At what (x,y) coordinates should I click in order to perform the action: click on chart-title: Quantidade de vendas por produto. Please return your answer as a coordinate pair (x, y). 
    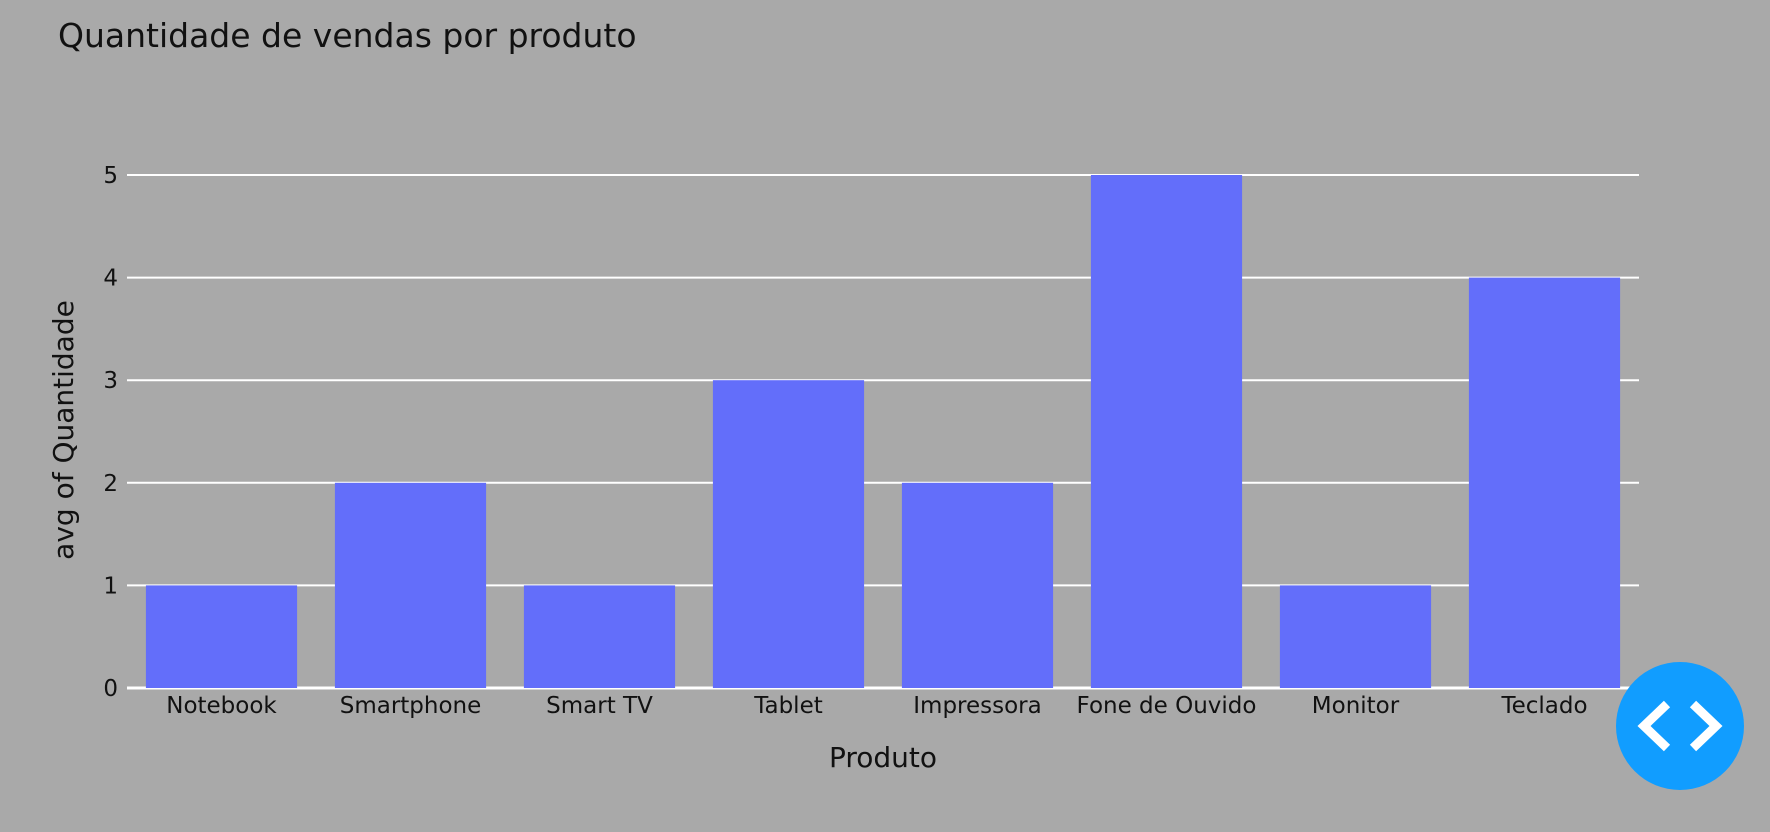
    Looking at the image, I should click on (347, 35).